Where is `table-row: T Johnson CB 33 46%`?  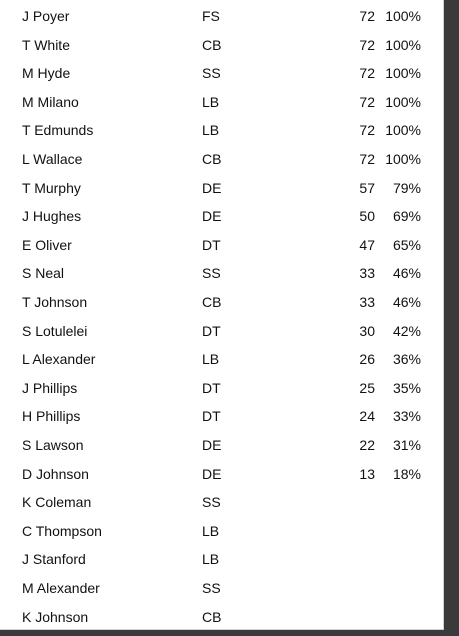 table-row: T Johnson CB 33 46% is located at coordinates (222, 302).